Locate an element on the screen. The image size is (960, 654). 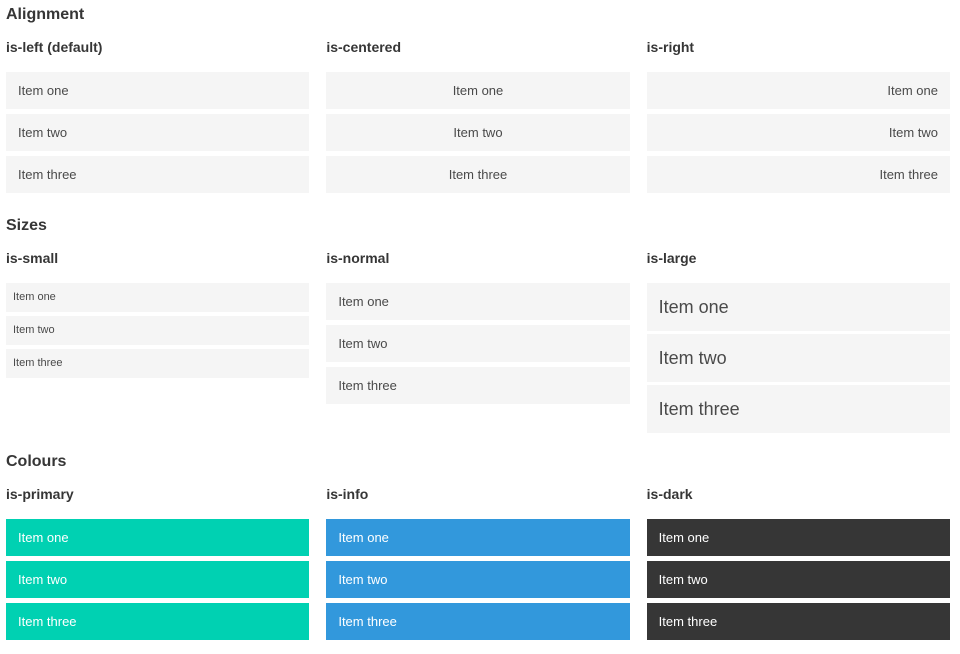
group-label-is-large: is-large is located at coordinates (671, 258).